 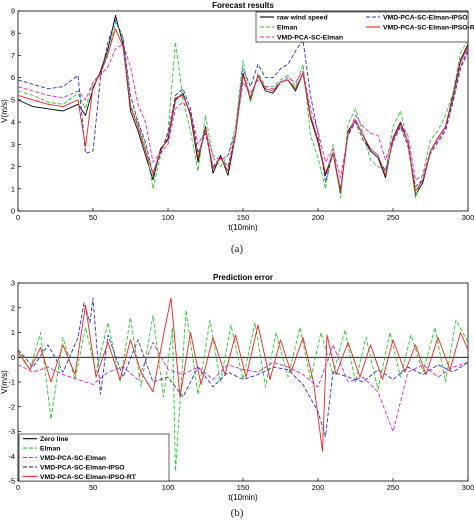 I want to click on chart-title: Prediction error, so click(x=243, y=277).